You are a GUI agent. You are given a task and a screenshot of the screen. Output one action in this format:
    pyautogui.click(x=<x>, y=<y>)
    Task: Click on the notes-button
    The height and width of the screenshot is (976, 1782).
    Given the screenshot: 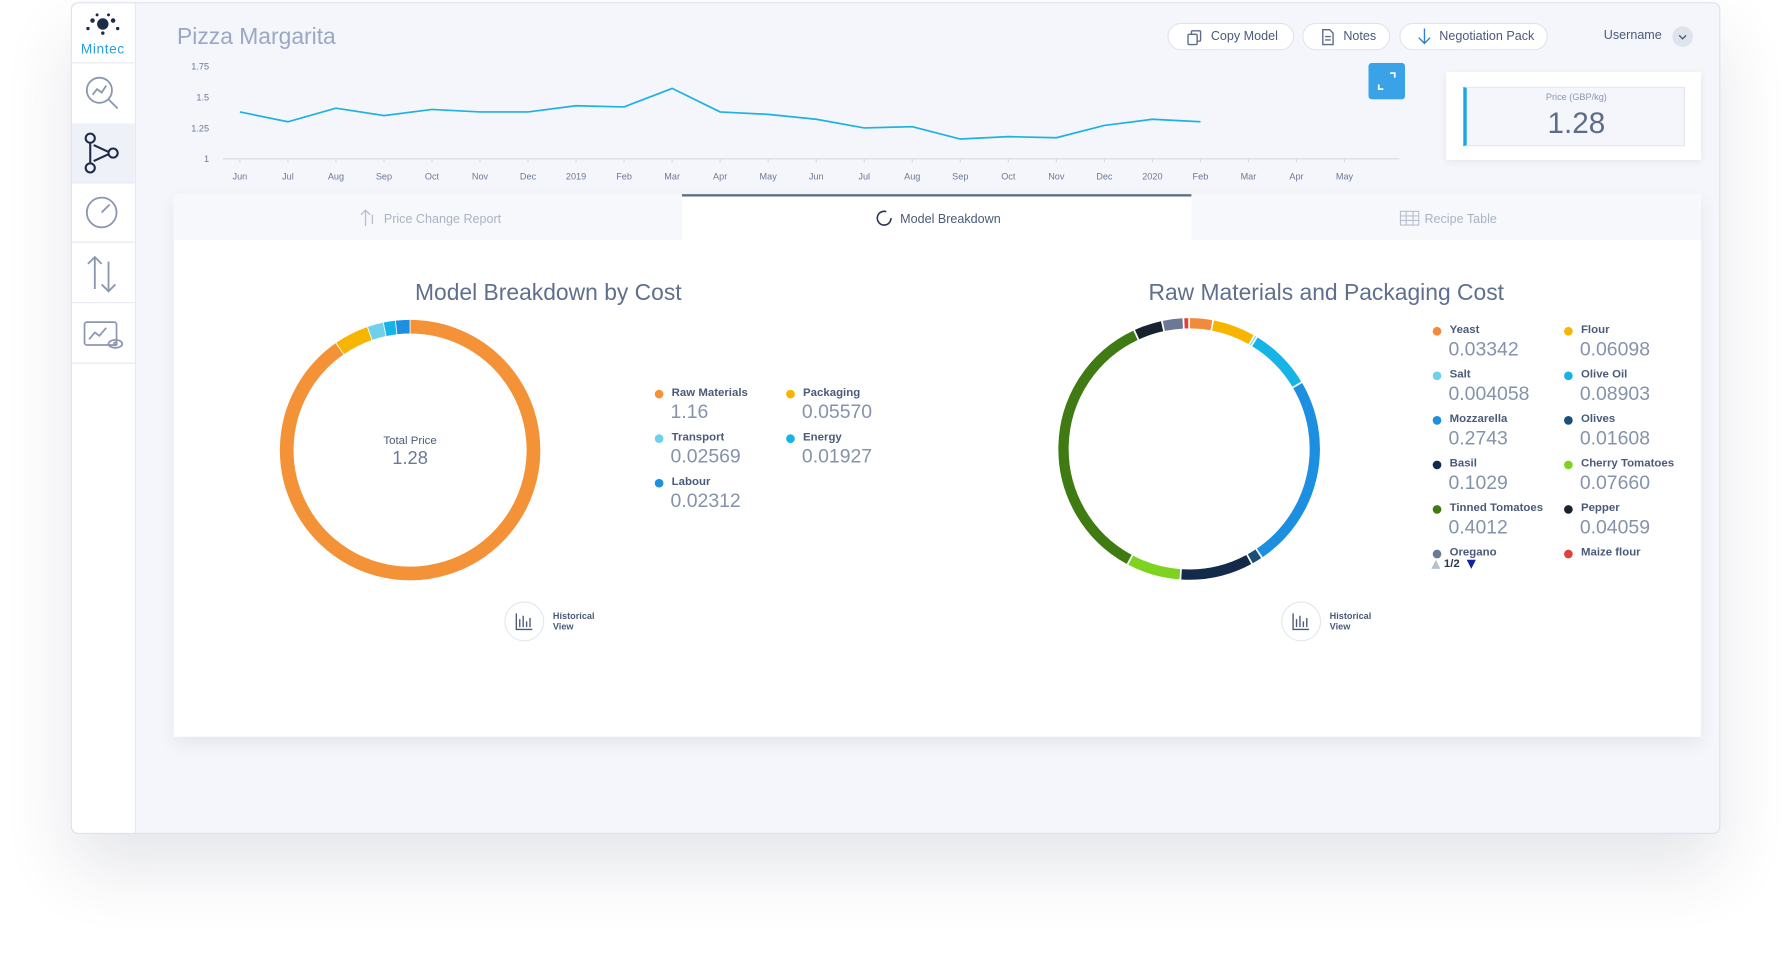 What is the action you would take?
    pyautogui.click(x=1346, y=36)
    